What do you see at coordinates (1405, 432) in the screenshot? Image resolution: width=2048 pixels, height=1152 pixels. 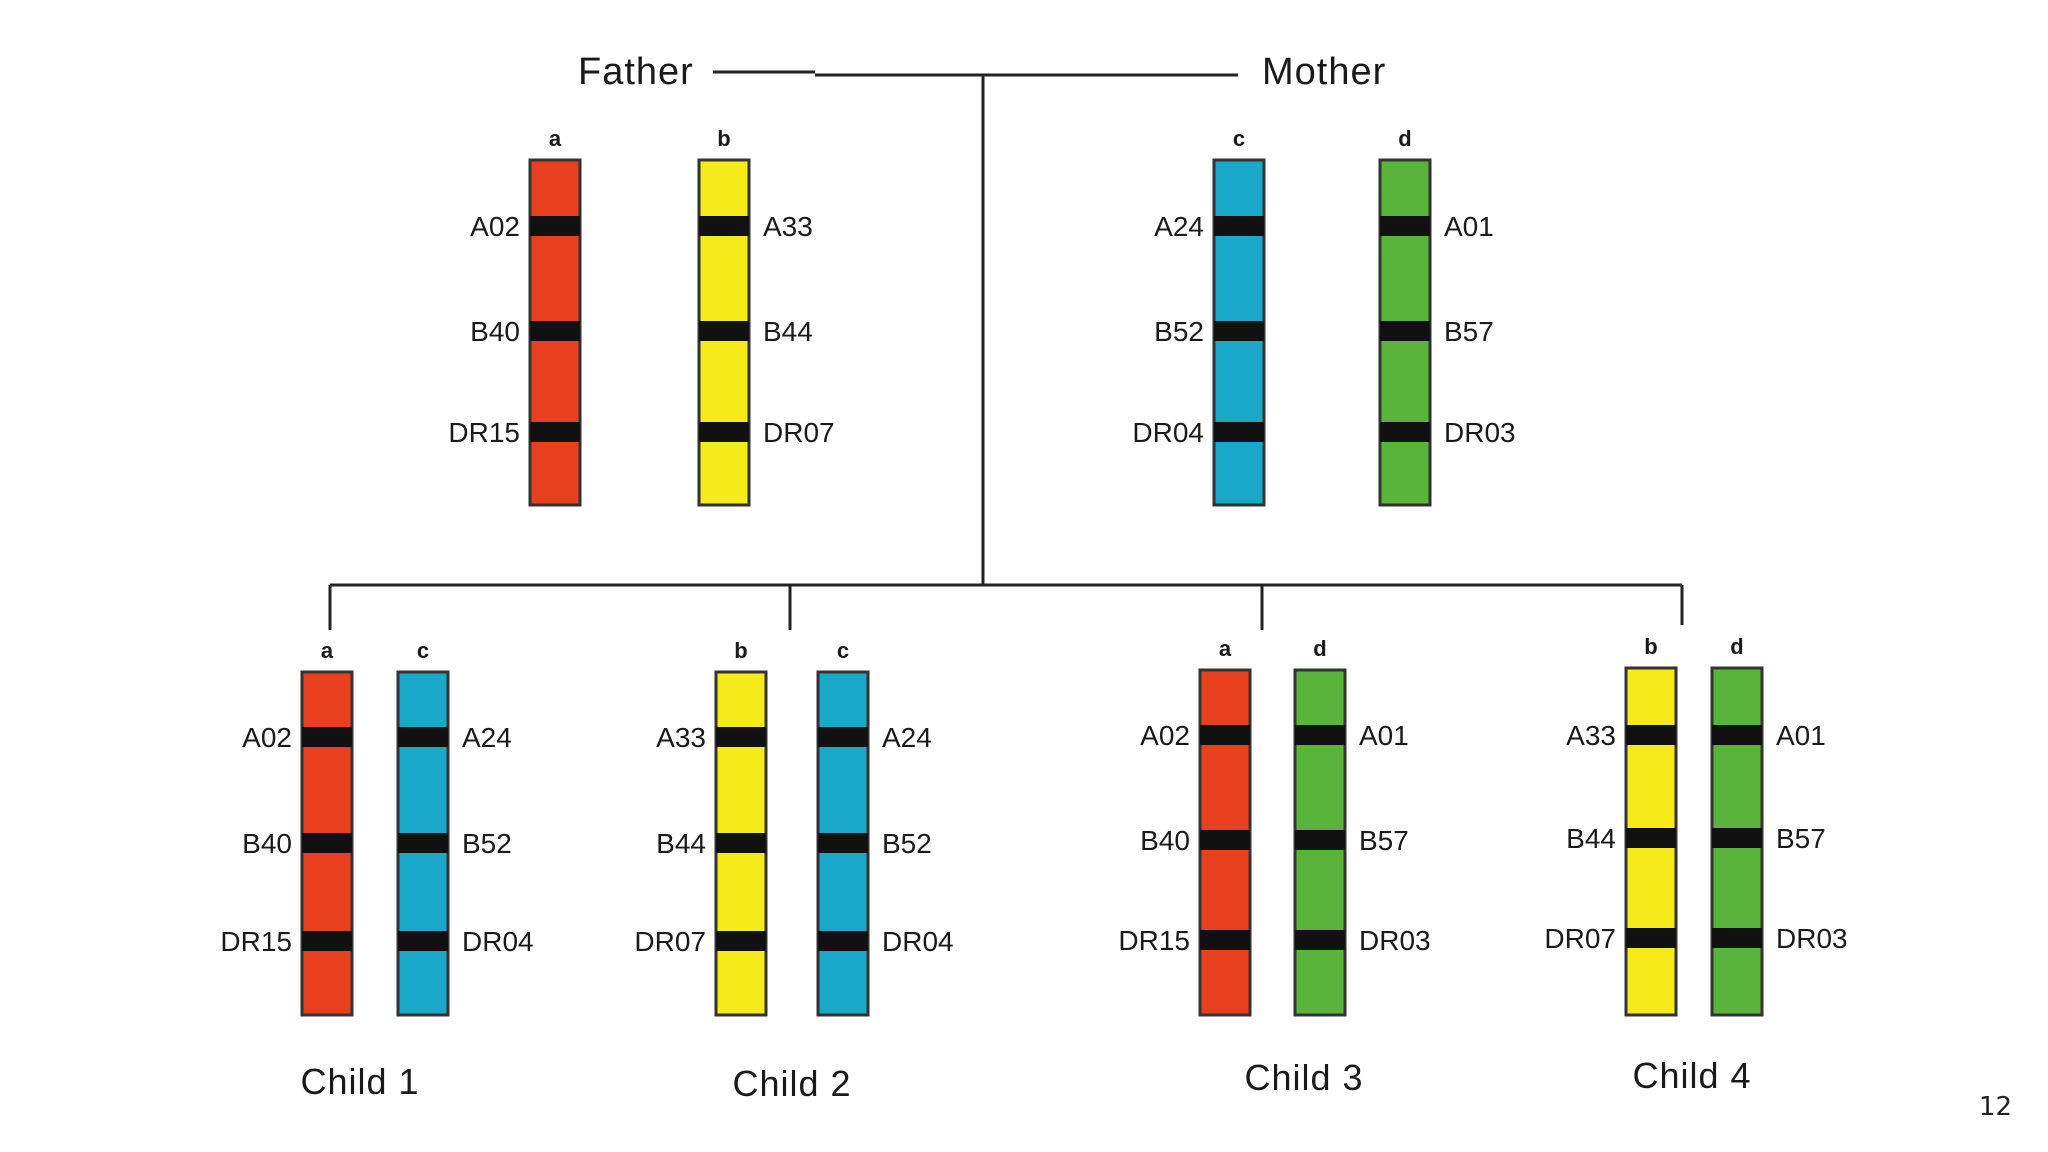 I see `chromosome-mother-1-band-dr03` at bounding box center [1405, 432].